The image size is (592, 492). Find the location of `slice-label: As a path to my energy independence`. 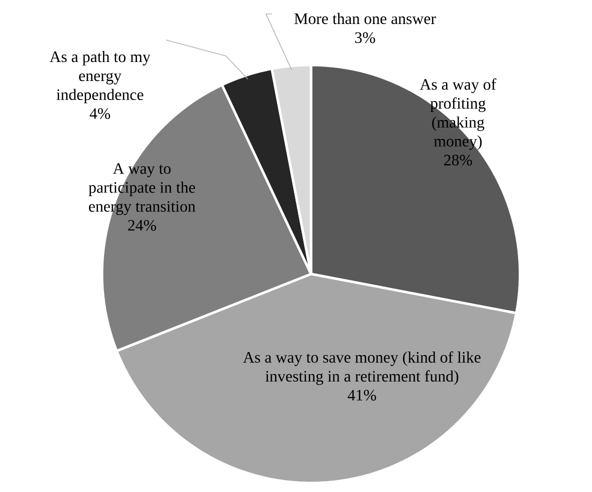

slice-label: As a path to my energy independence is located at coordinates (100, 77).